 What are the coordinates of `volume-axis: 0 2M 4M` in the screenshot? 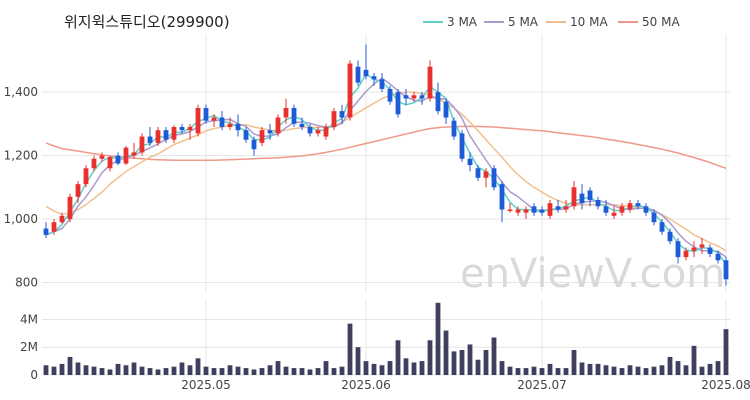 It's located at (29, 347).